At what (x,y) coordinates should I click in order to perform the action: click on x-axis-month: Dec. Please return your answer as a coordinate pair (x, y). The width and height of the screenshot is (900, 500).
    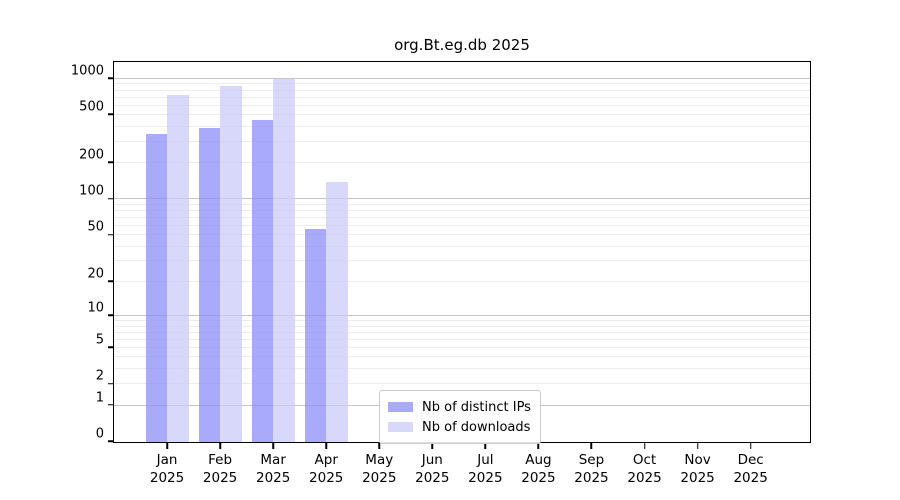
    Looking at the image, I should click on (750, 460).